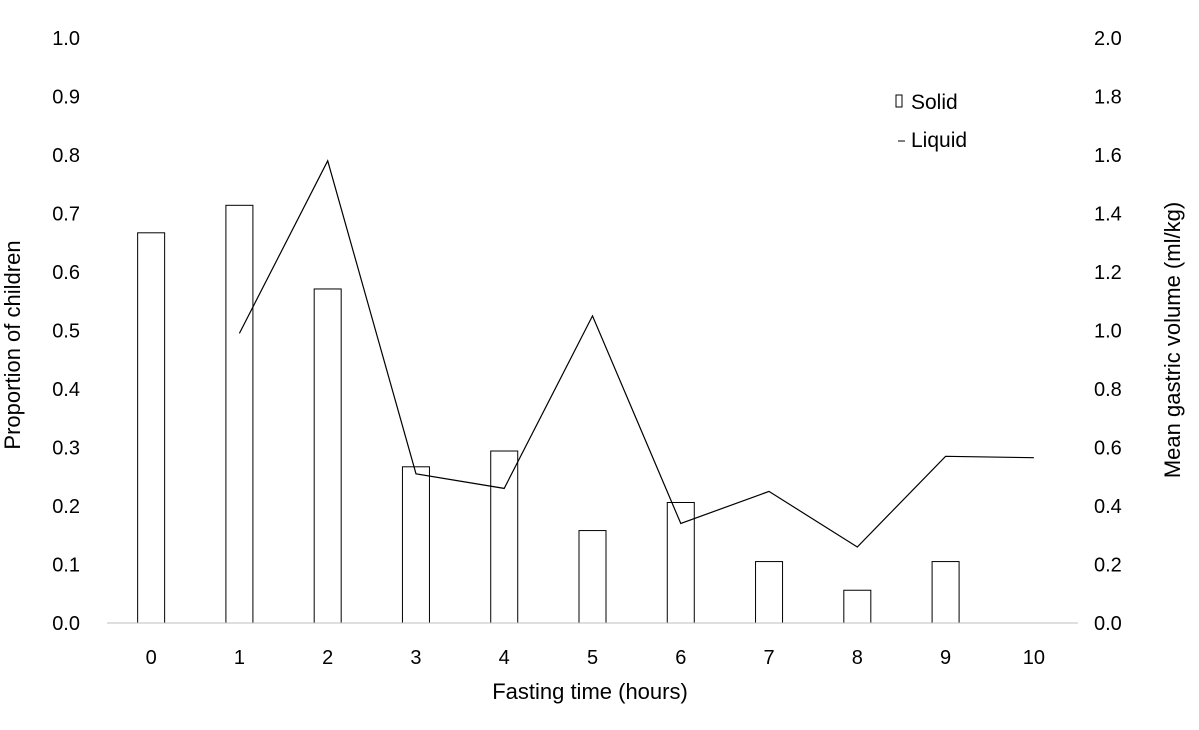  What do you see at coordinates (939, 140) in the screenshot?
I see `legend-label-liquid: Liquid` at bounding box center [939, 140].